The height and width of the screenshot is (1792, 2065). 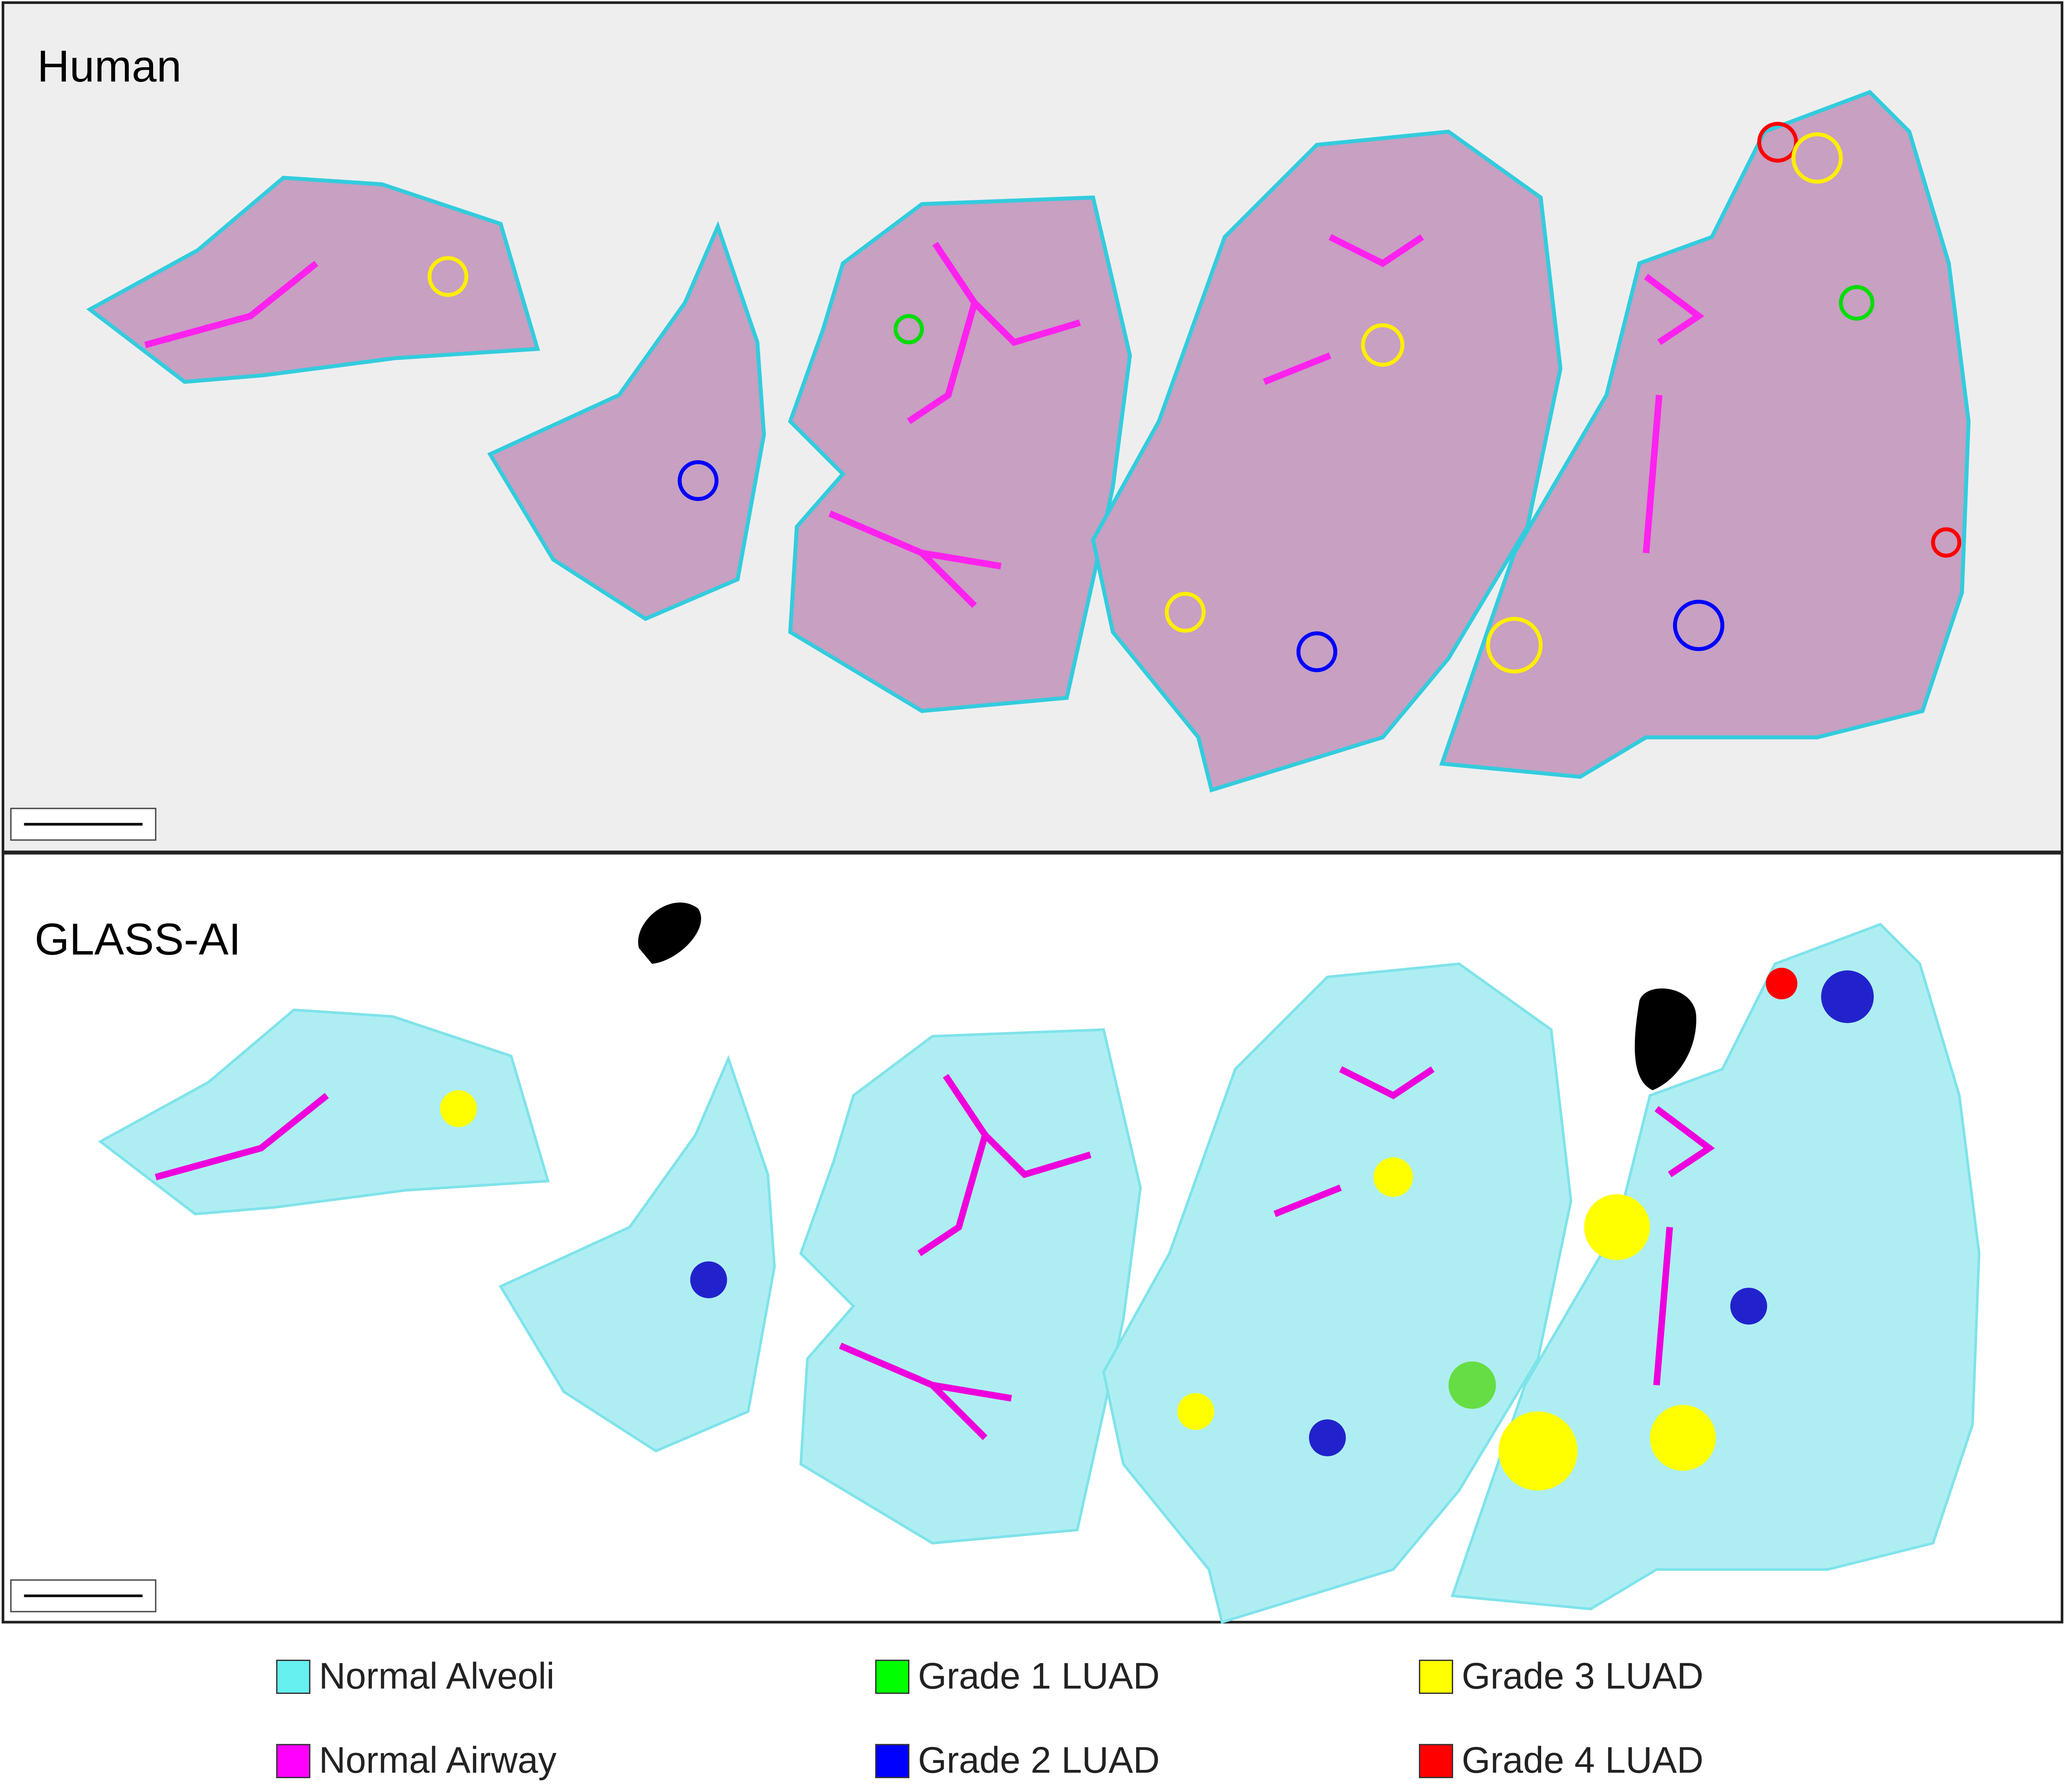 I want to click on legend-label: Grade 1 LUAD, so click(x=1039, y=1676).